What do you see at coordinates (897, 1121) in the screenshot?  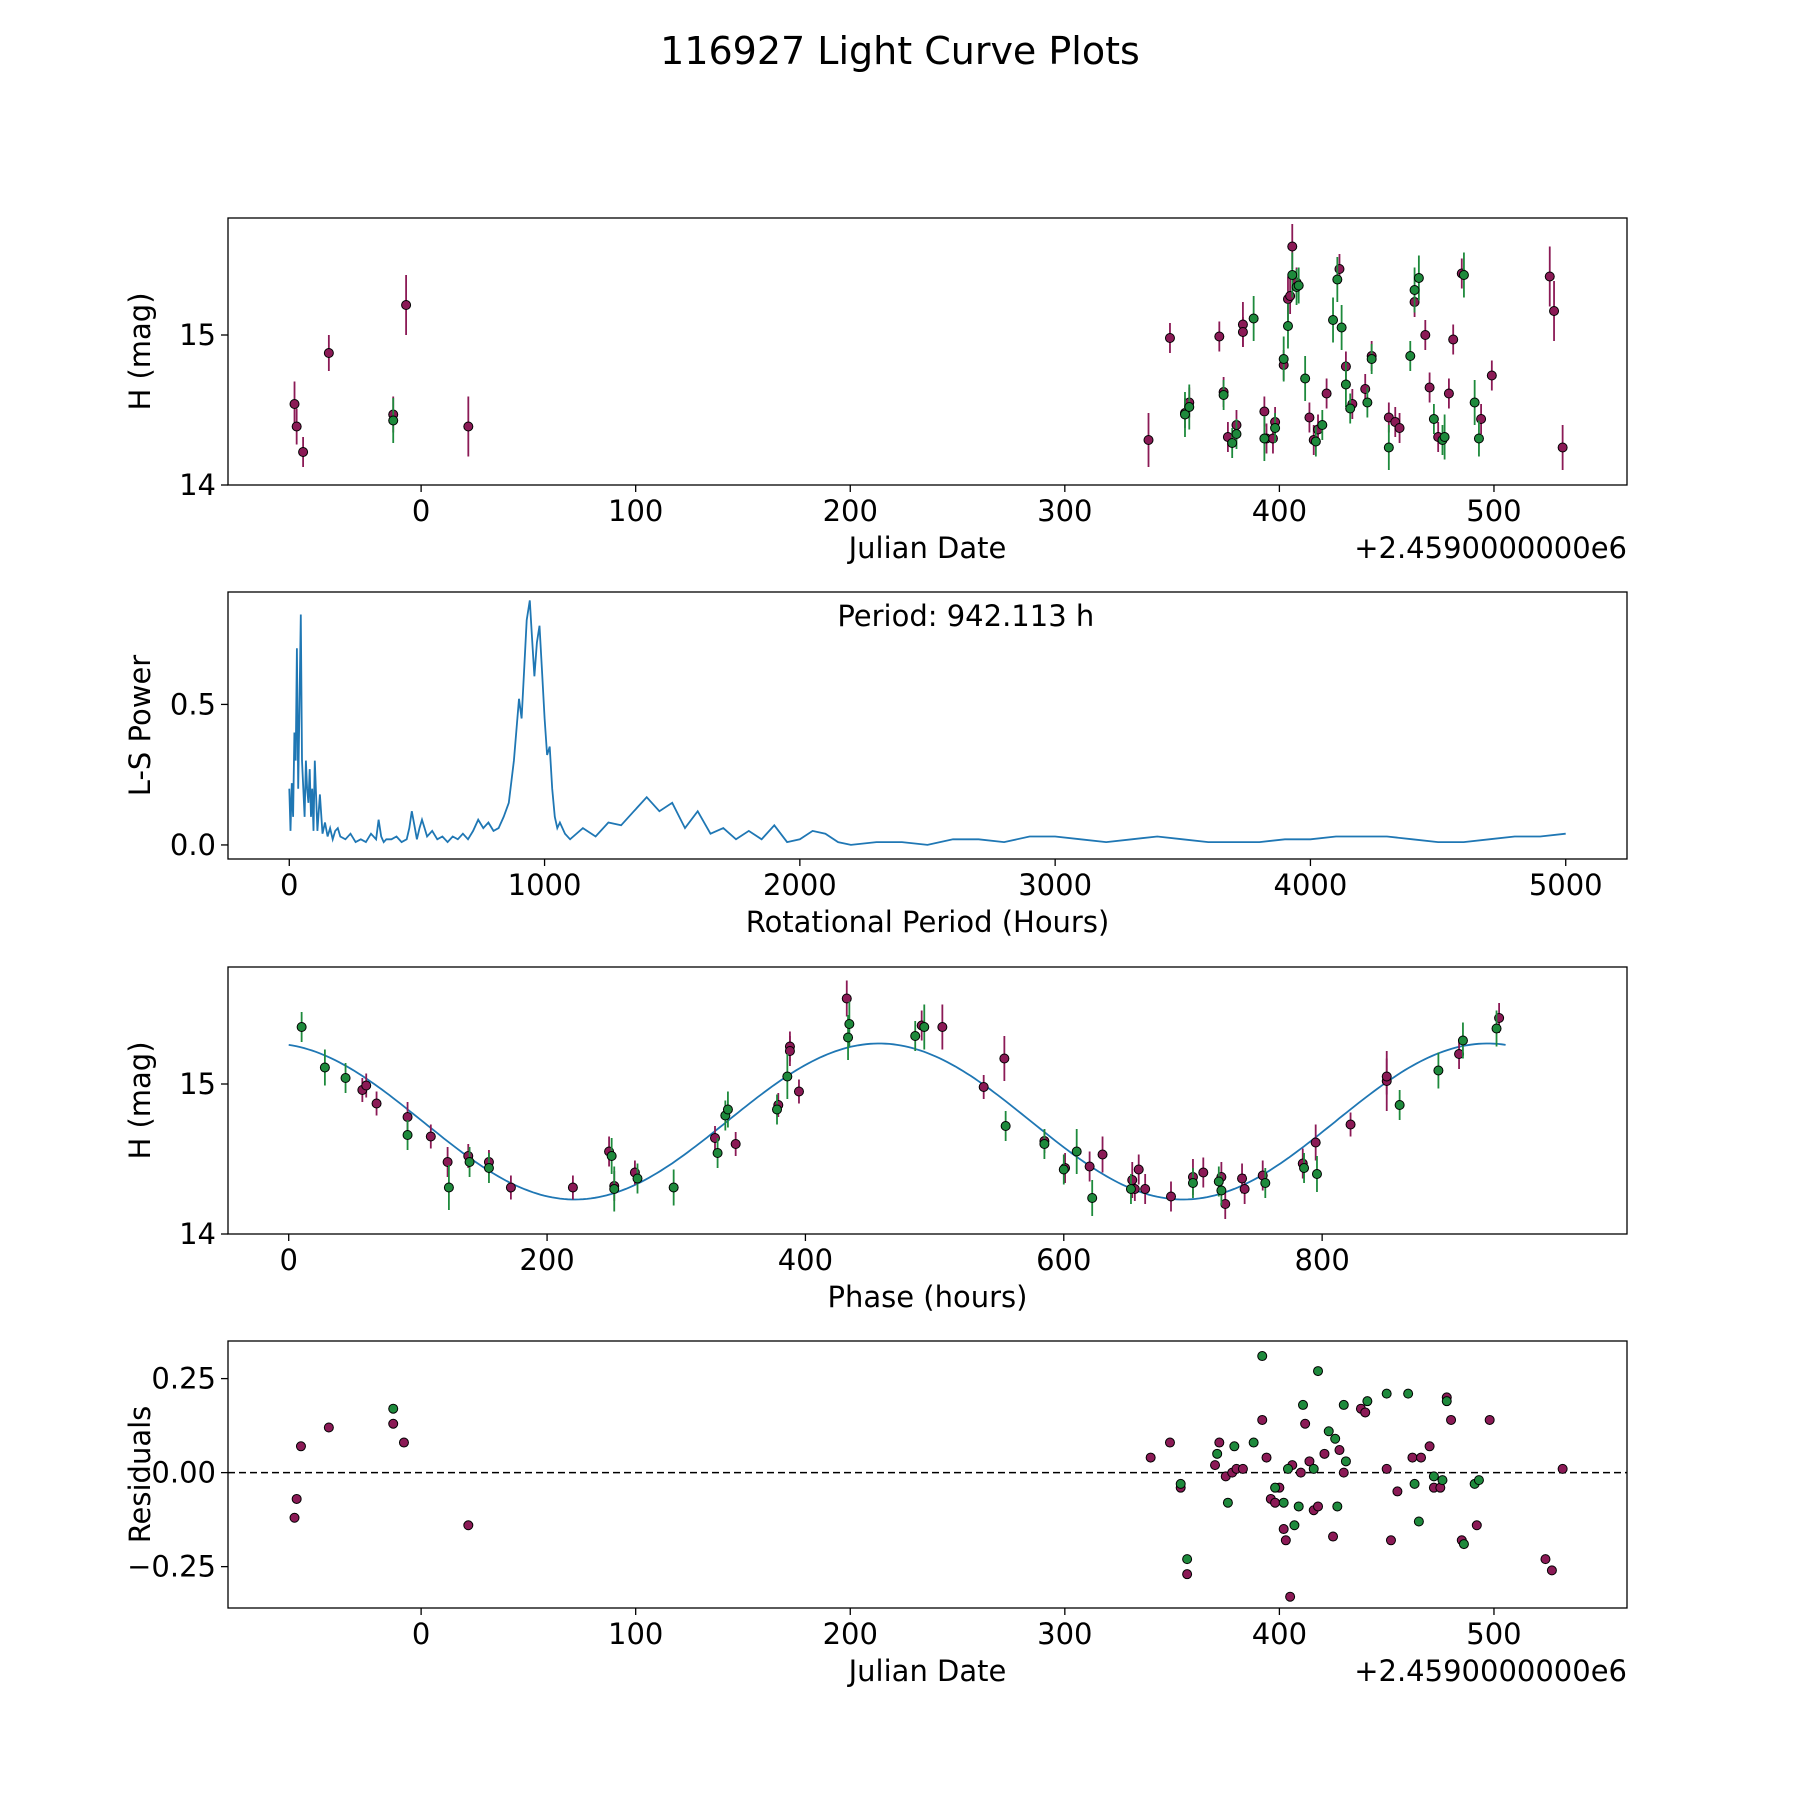 I see `fit-curve` at bounding box center [897, 1121].